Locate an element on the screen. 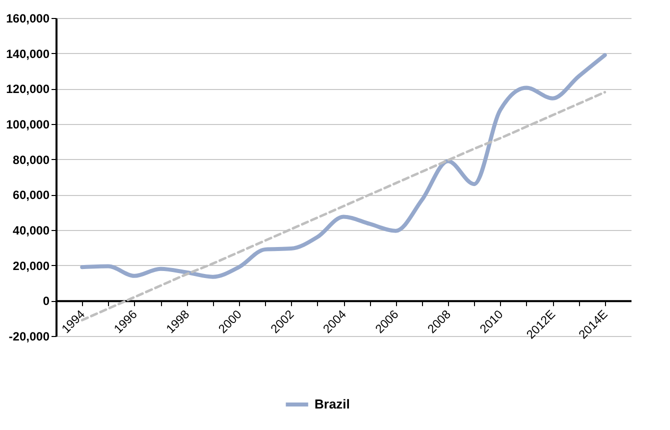 This screenshot has height=430, width=670. y-tick-label: 120,000 is located at coordinates (28, 89).